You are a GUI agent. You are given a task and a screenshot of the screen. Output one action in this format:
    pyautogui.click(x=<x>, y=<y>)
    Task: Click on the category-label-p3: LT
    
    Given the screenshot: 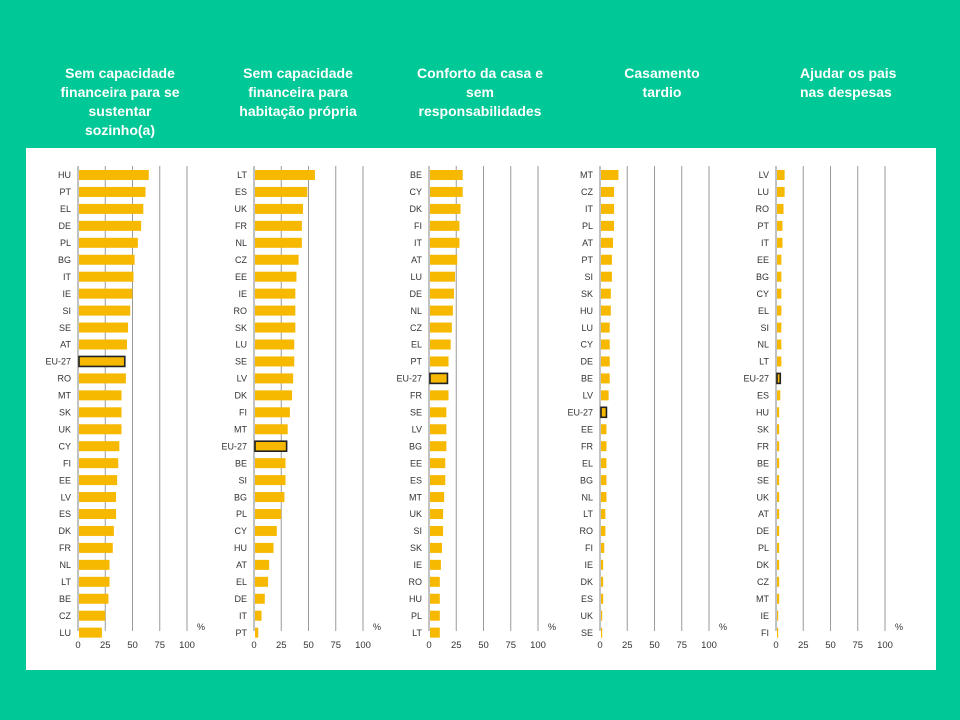 What is the action you would take?
    pyautogui.click(x=417, y=633)
    